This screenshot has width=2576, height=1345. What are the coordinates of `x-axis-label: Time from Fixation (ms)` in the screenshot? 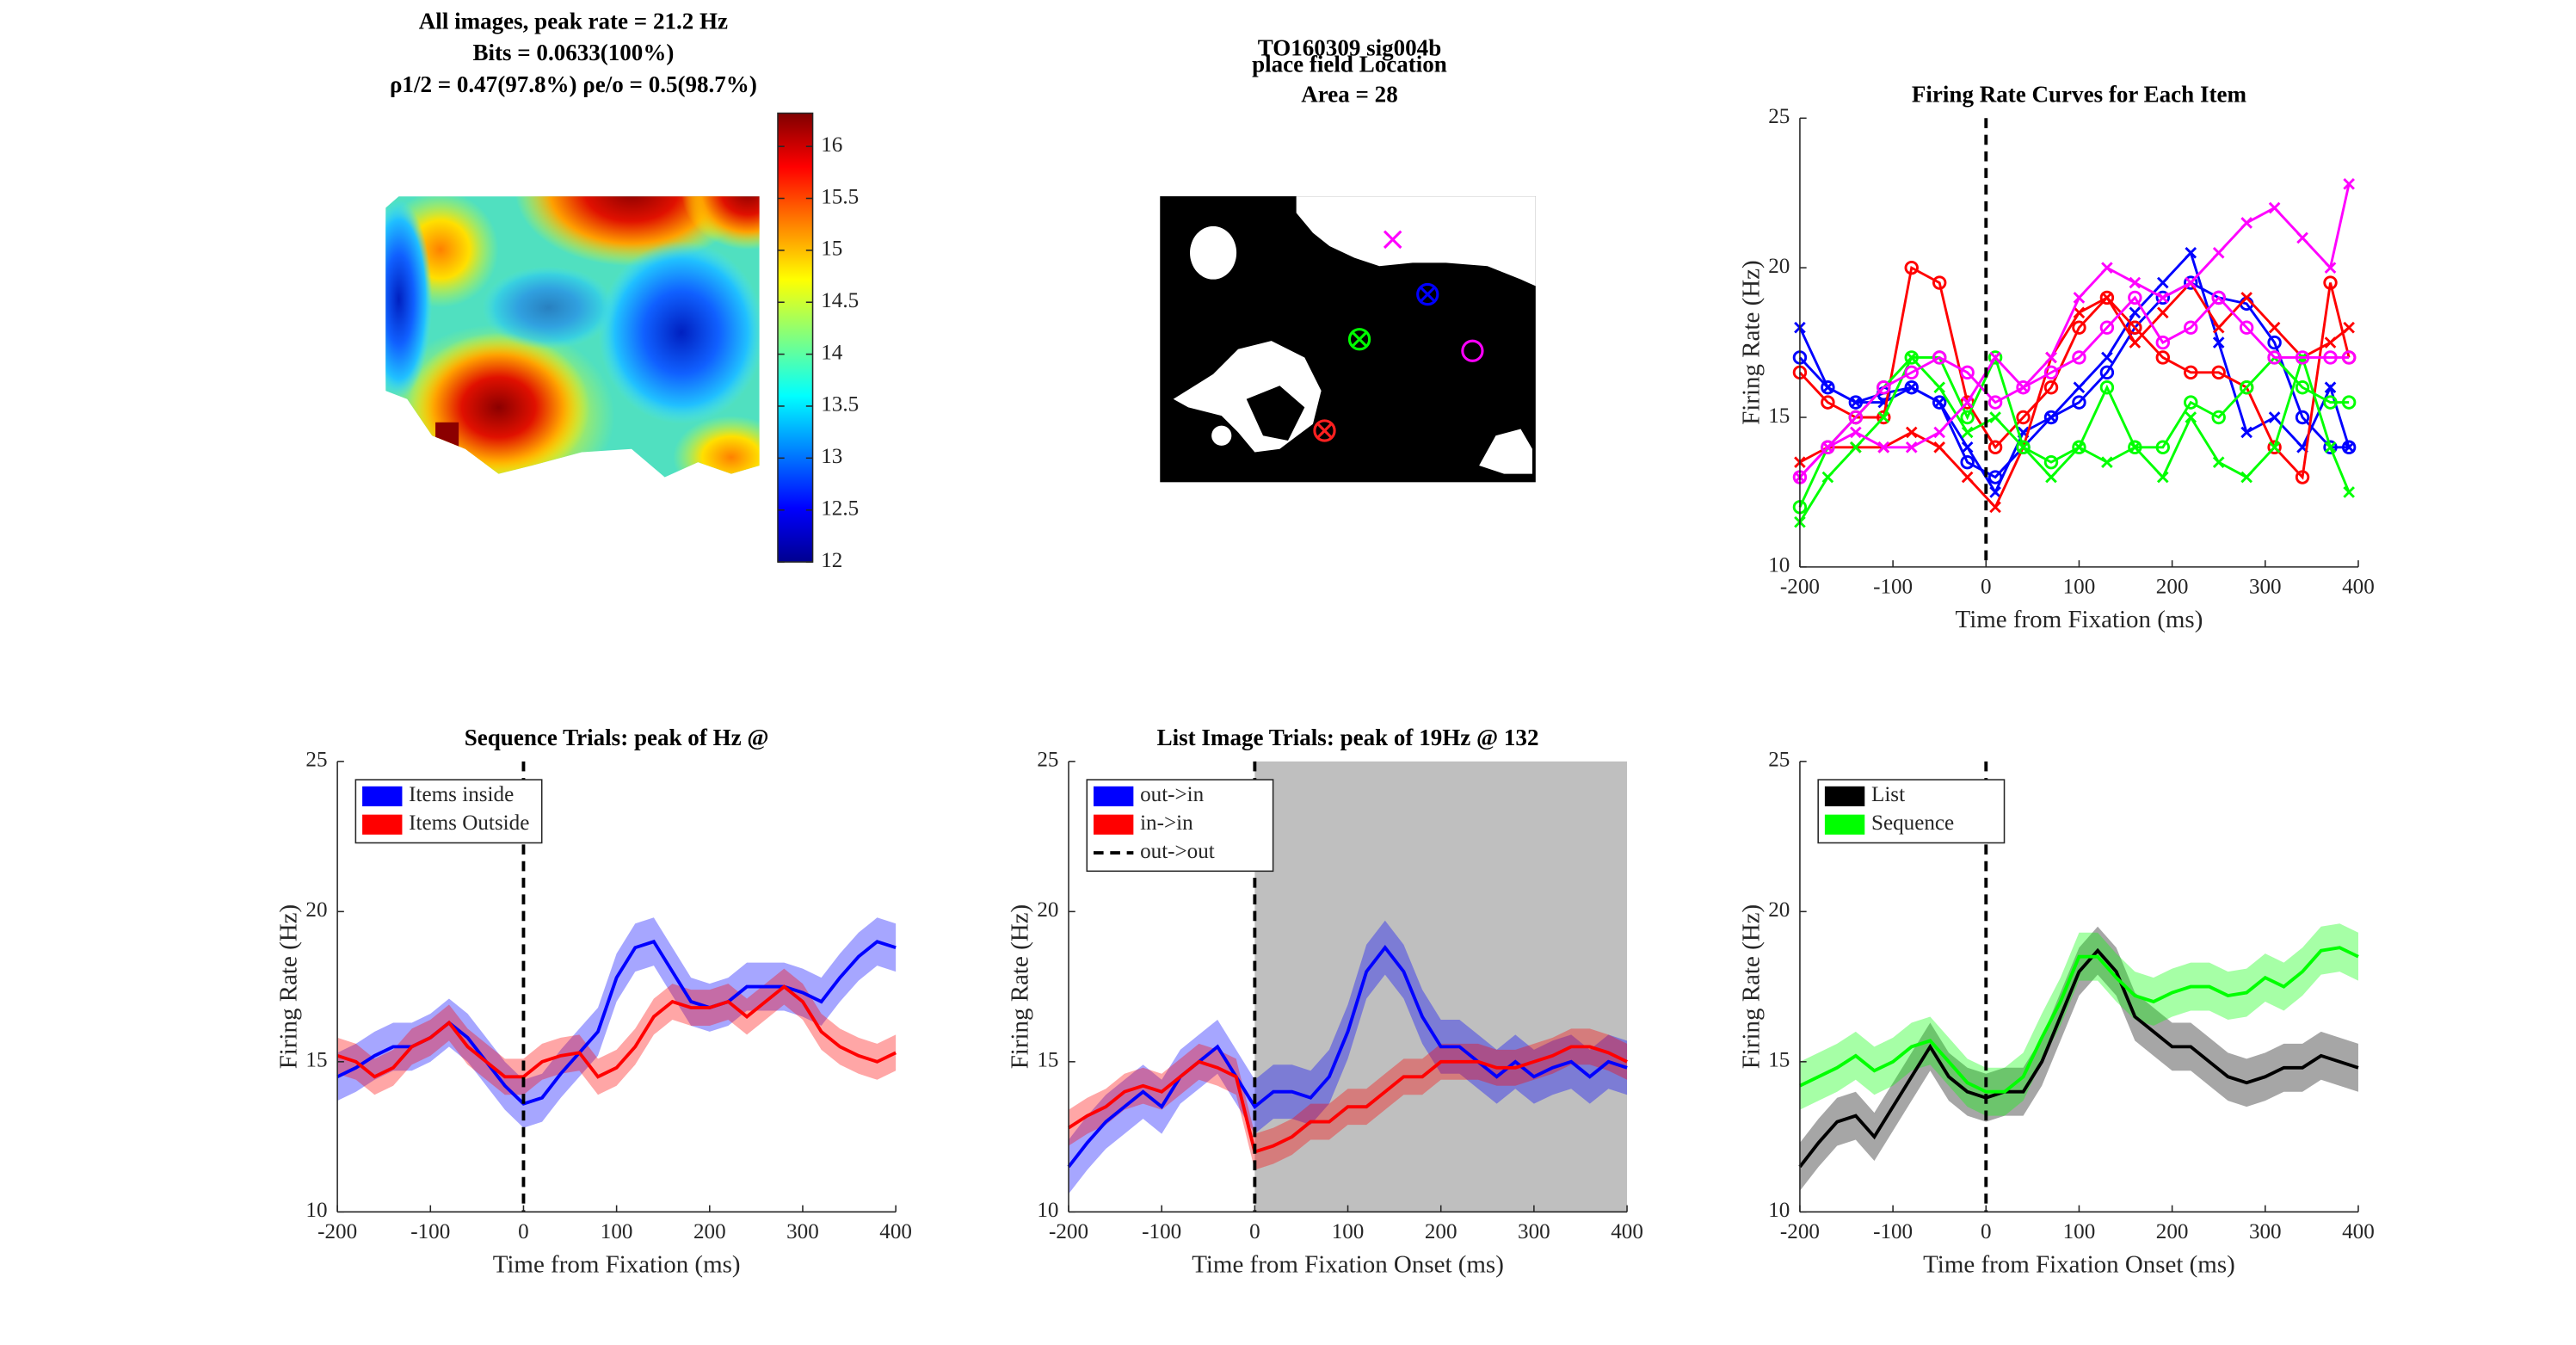 It's located at (617, 1265).